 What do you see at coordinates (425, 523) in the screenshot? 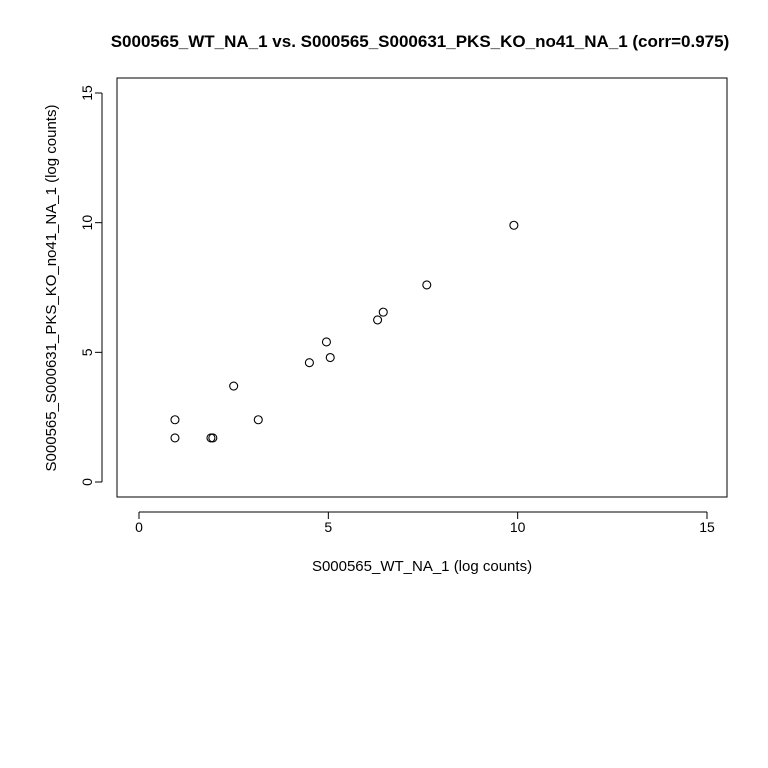
I see `x-axis: 0 5 10 15` at bounding box center [425, 523].